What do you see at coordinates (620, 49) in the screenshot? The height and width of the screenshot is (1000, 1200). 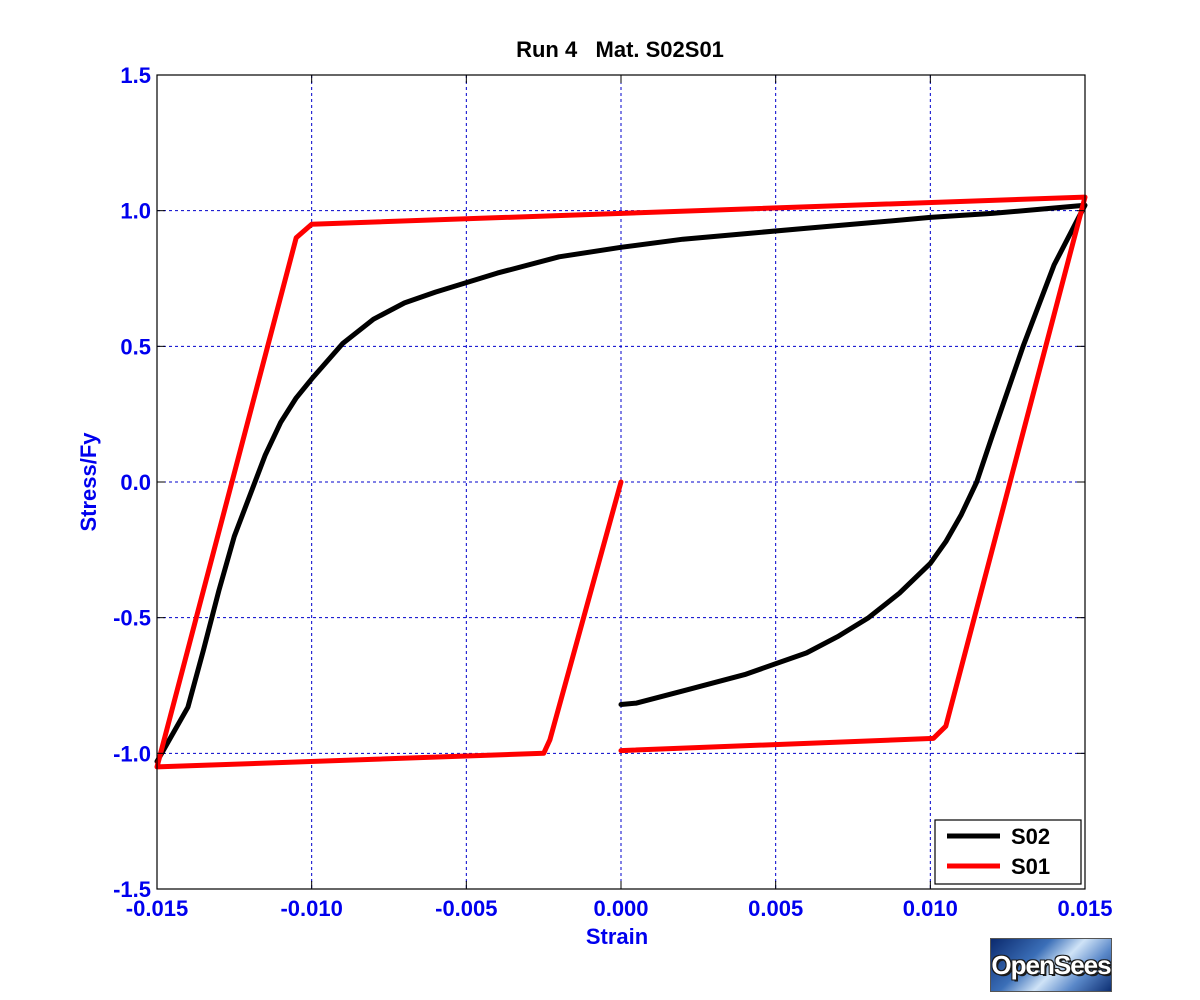 I see `chart-title: Run 4 Mat. S02S01` at bounding box center [620, 49].